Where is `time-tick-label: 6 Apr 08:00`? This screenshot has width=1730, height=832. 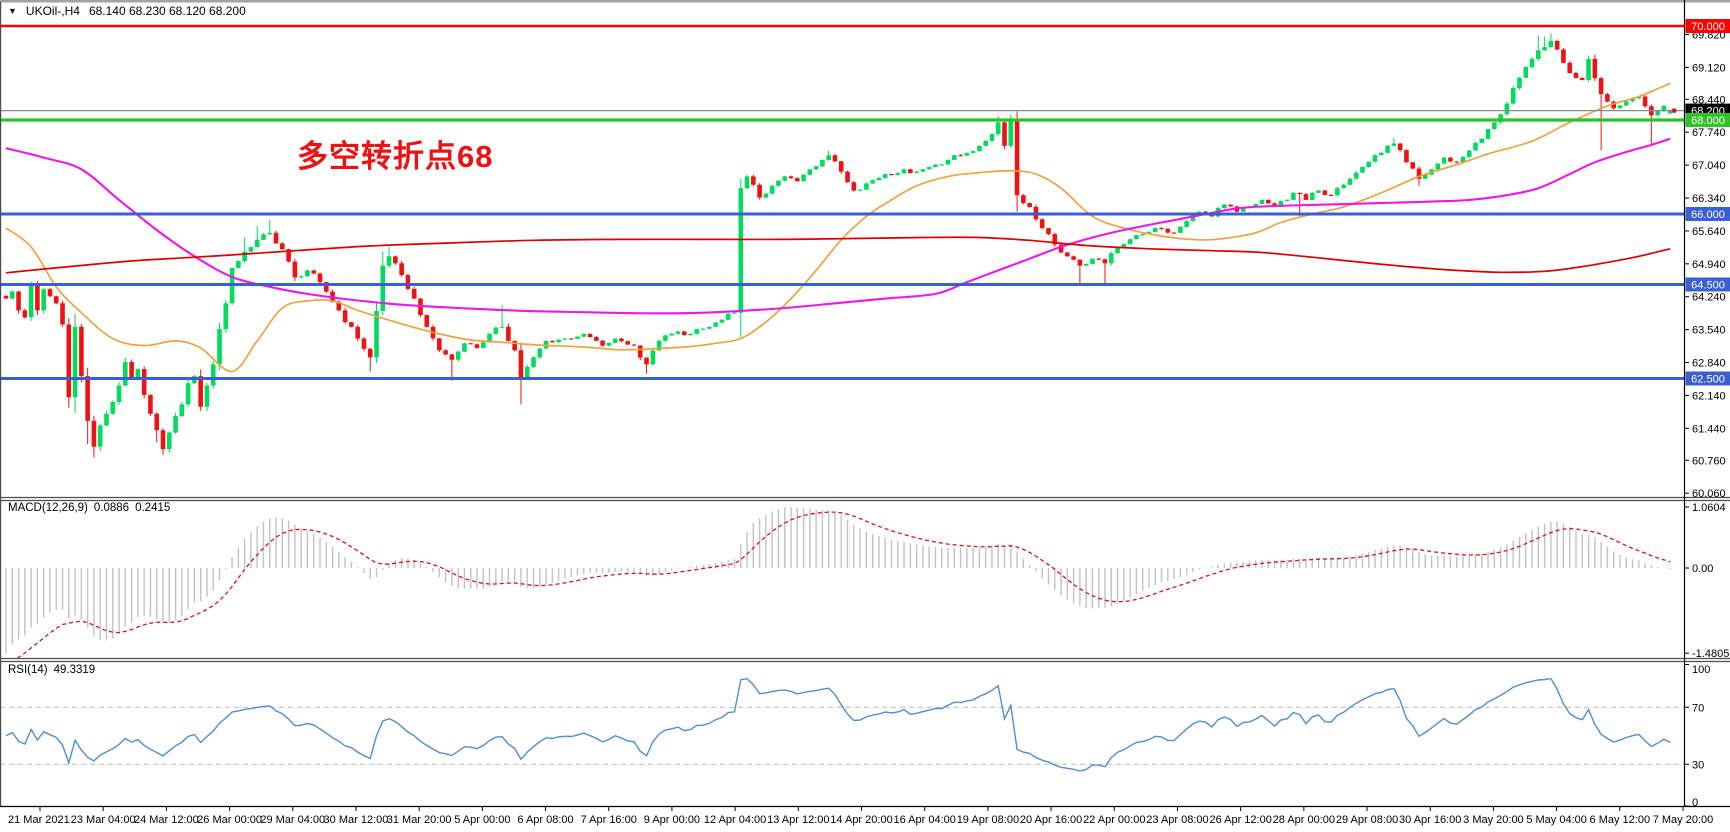
time-tick-label: 6 Apr 08:00 is located at coordinates (545, 820).